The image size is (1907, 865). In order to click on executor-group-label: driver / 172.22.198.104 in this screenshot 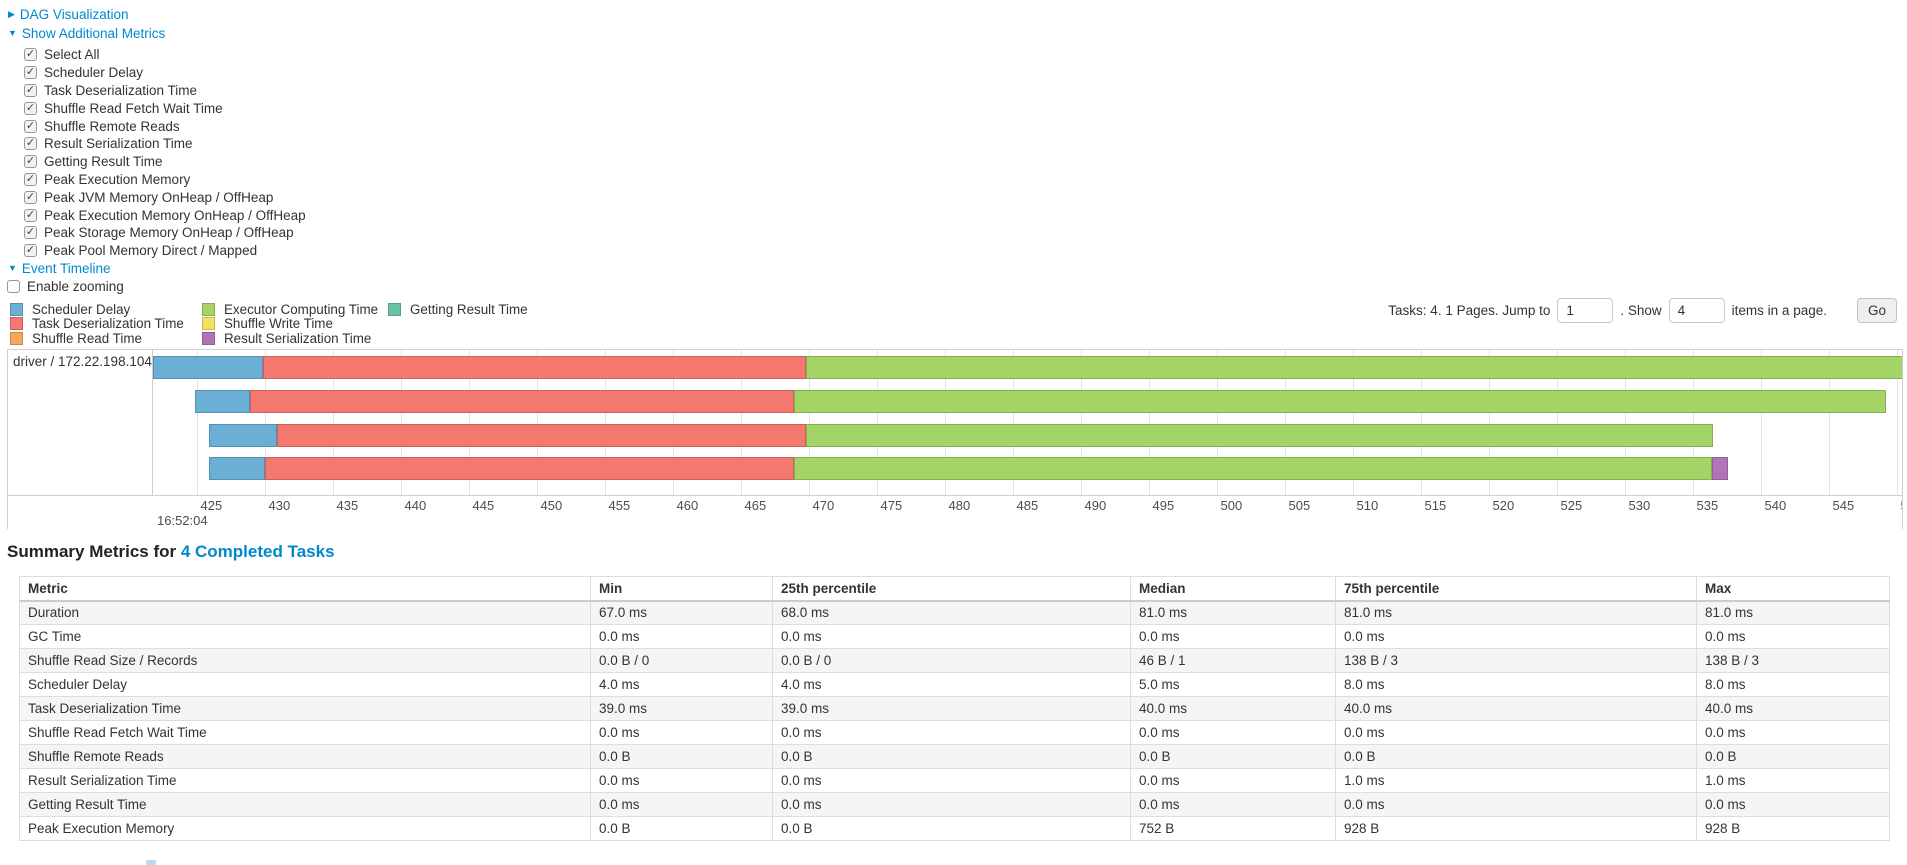, I will do `click(82, 361)`.